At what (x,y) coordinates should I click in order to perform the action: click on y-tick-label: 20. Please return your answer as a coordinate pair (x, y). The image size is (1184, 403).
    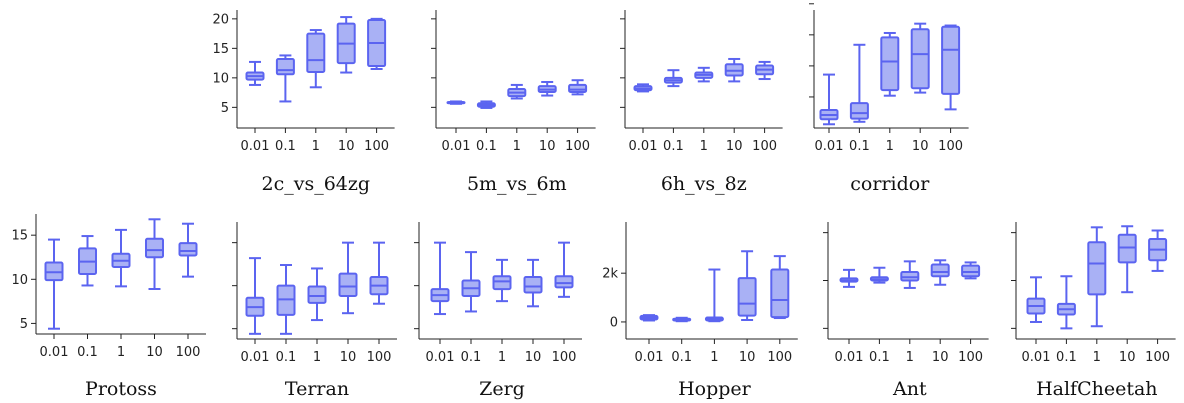
    Looking at the image, I should click on (220, 19).